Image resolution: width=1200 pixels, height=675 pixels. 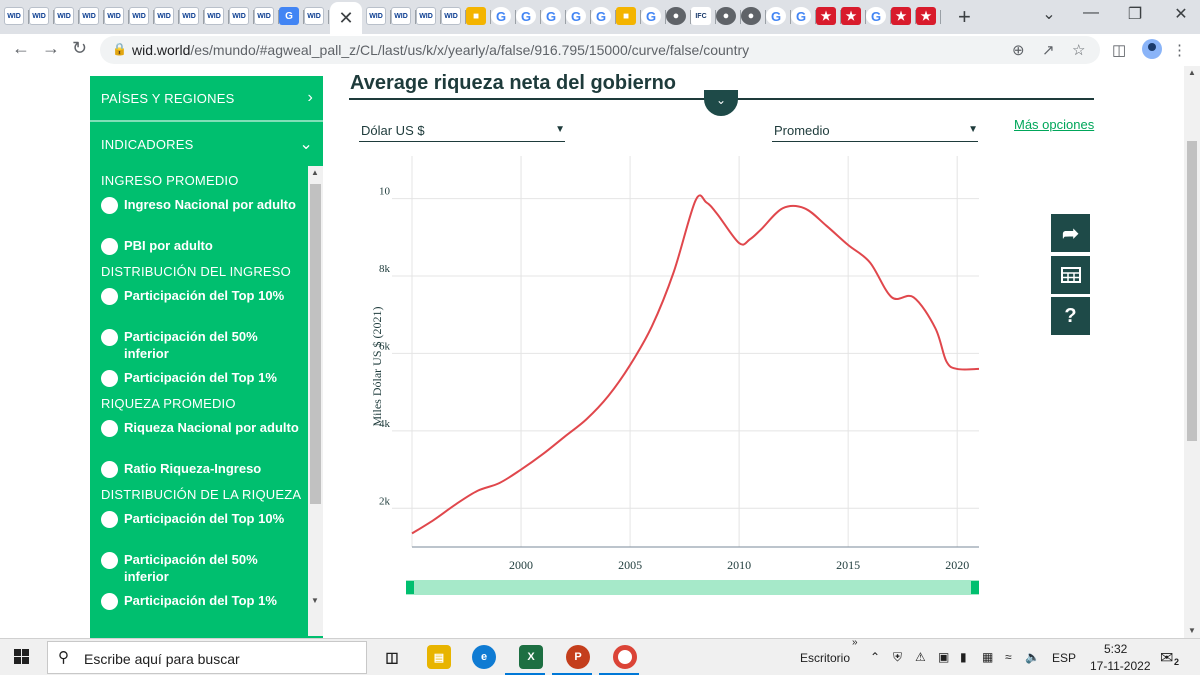 I want to click on active-tab: ✕, so click(x=346, y=18).